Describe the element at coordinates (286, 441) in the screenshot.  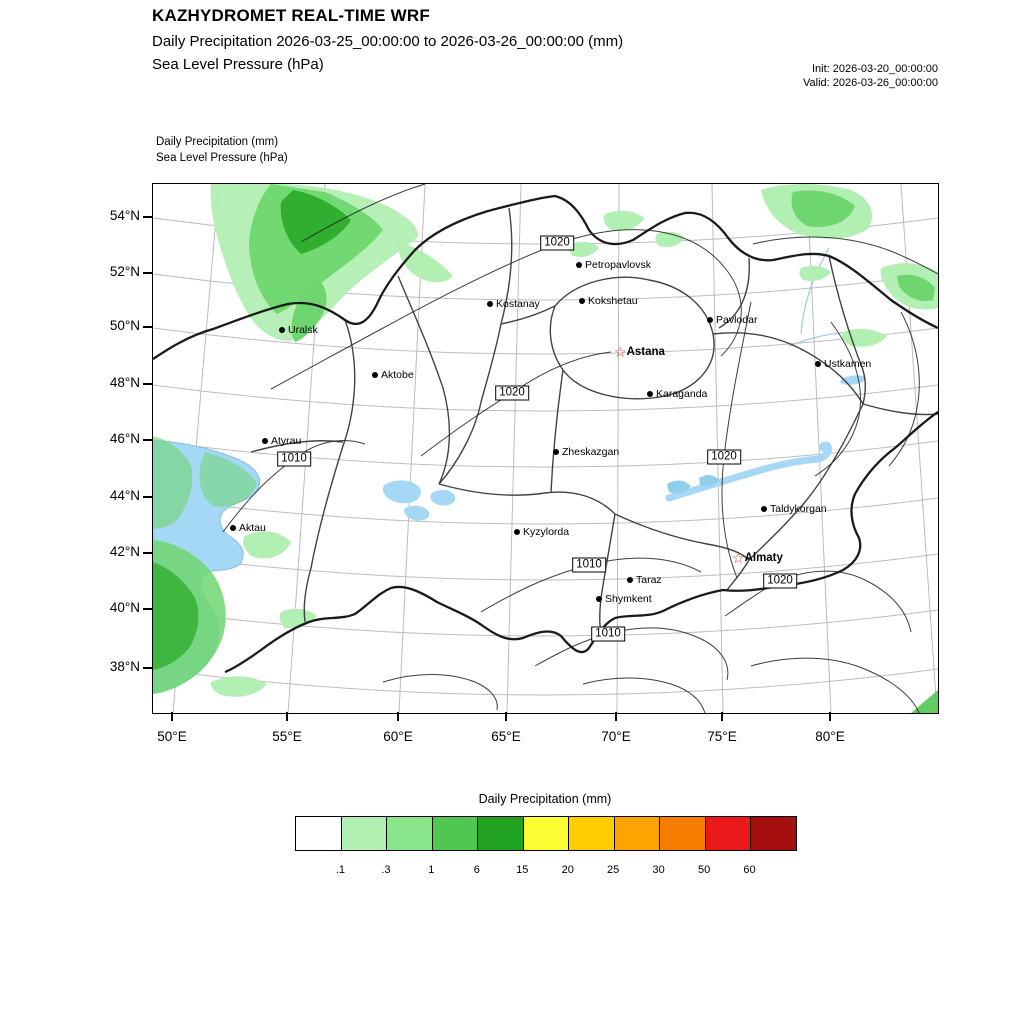
I see `city-label: Atyrau` at that location.